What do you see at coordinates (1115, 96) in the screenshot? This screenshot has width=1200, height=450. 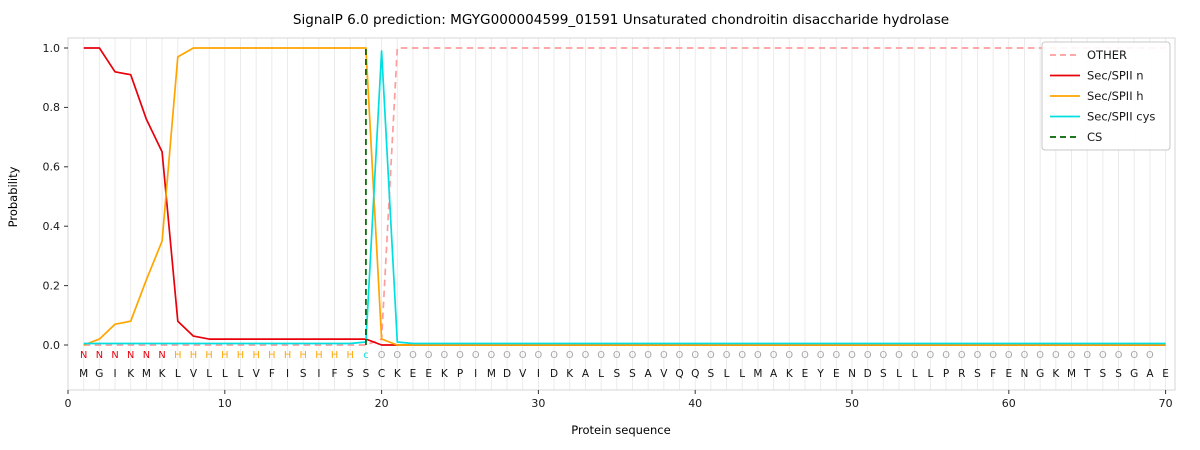 I see `legend-label: Sec/SPII h` at bounding box center [1115, 96].